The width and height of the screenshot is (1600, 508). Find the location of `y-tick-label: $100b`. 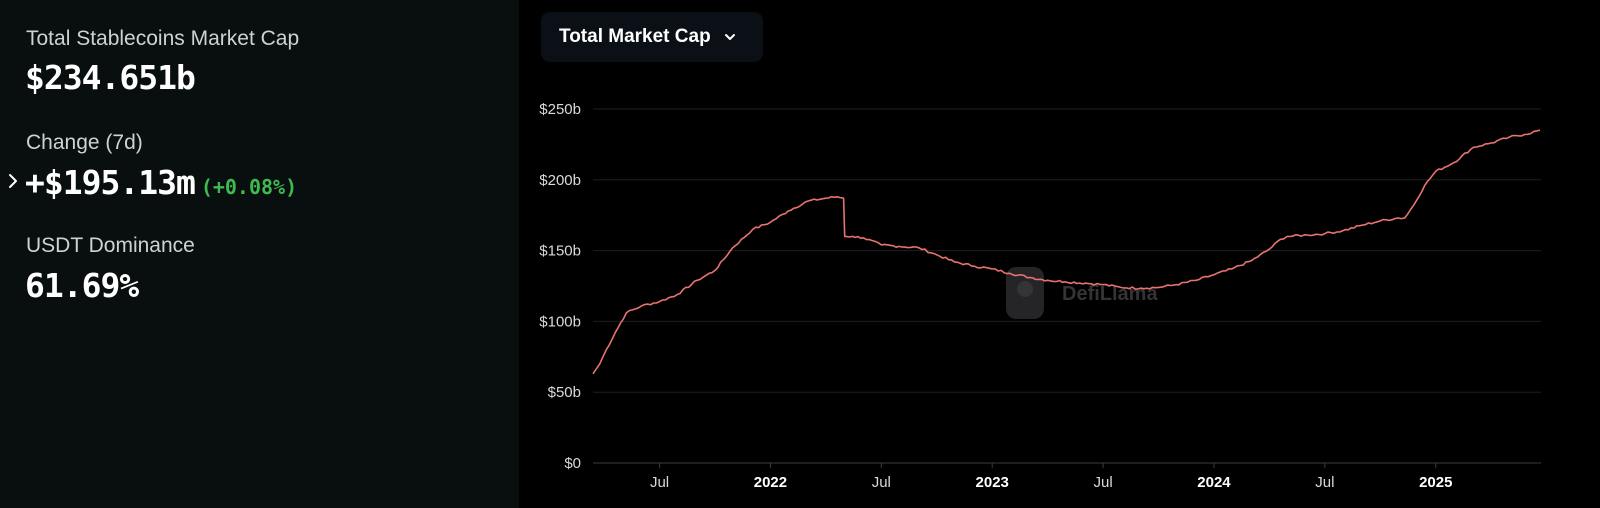

y-tick-label: $100b is located at coordinates (560, 321).